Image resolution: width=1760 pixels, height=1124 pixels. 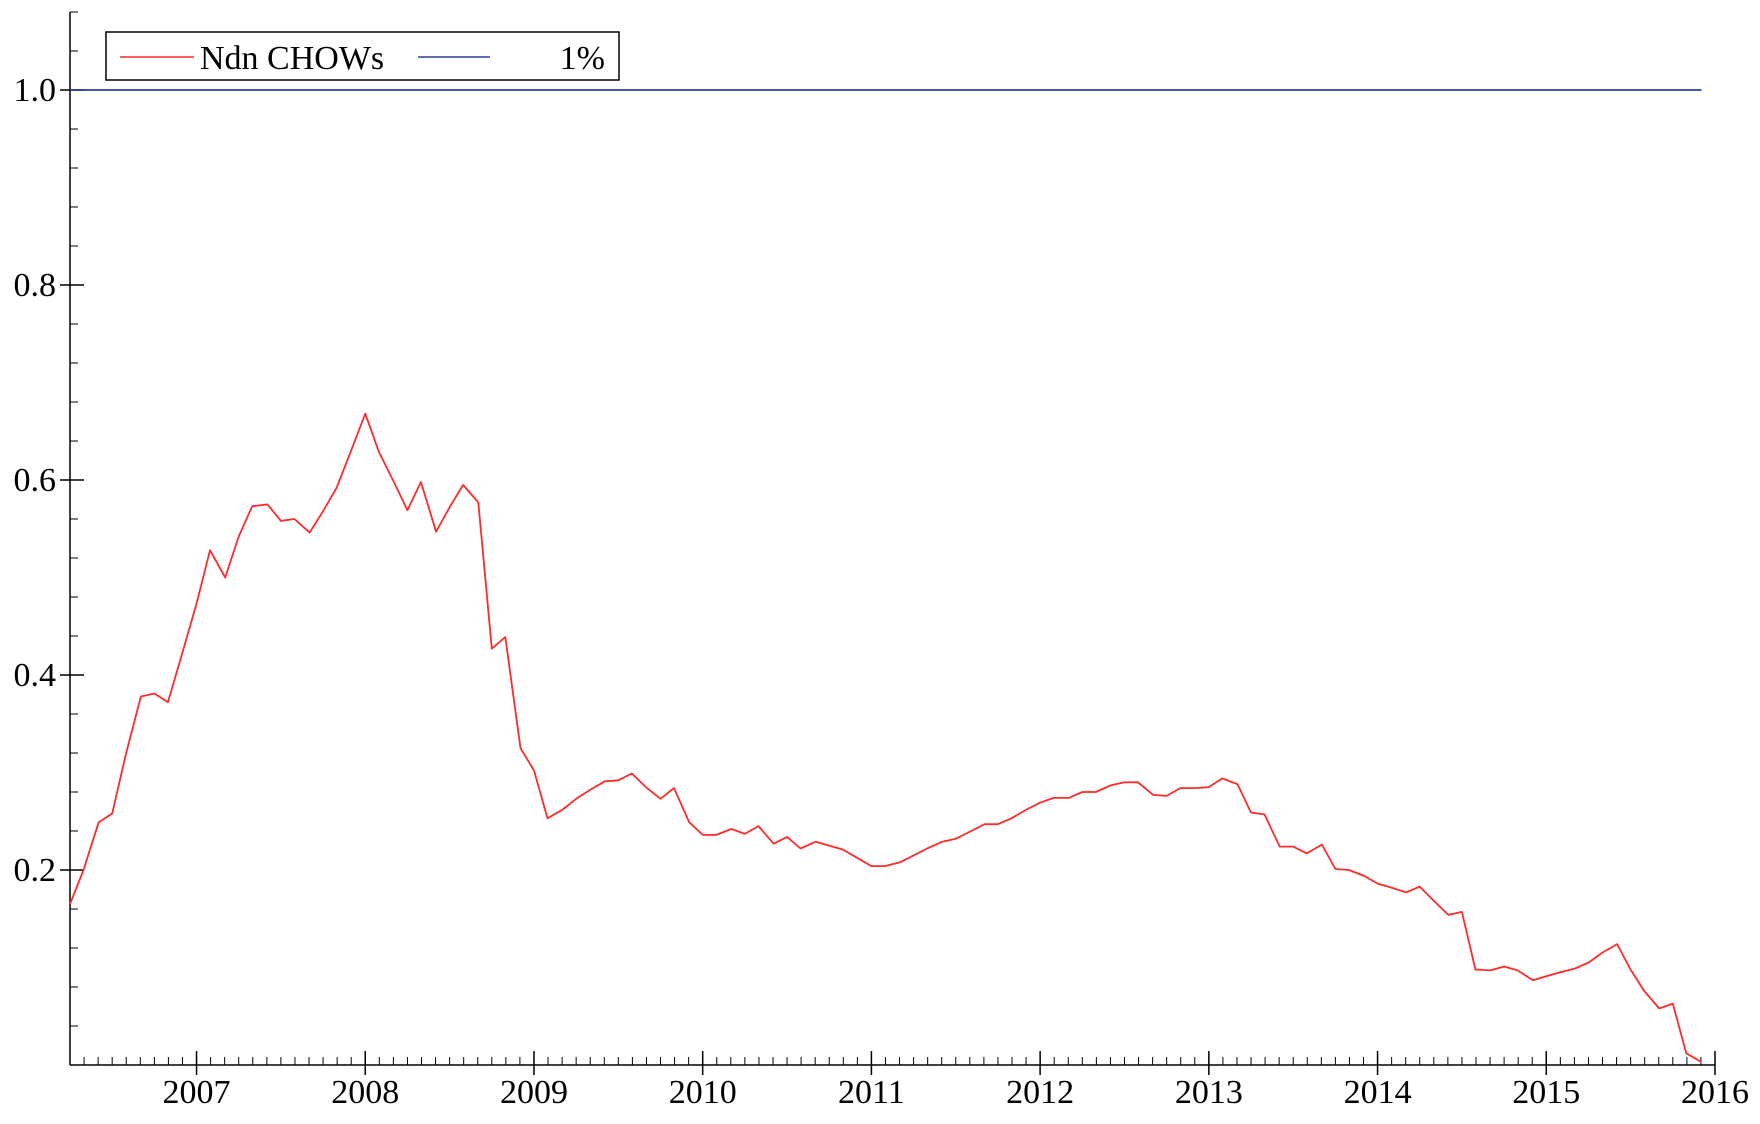 I want to click on legend: Ndn CHOWs 1%, so click(x=362, y=56).